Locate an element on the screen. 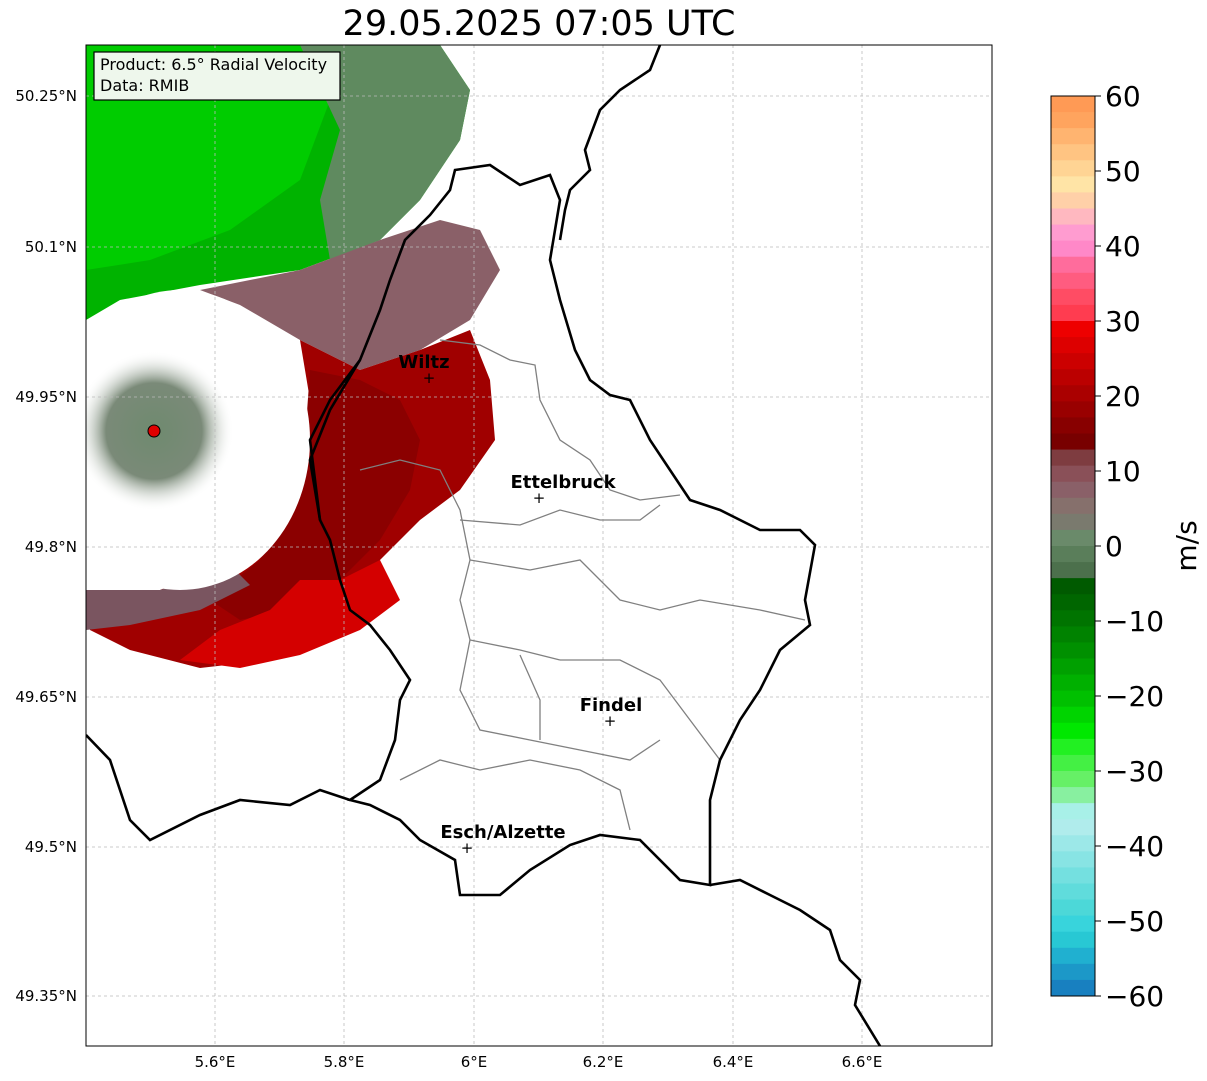  city-esch-alzette: + Esch/Alzette is located at coordinates (502, 839).